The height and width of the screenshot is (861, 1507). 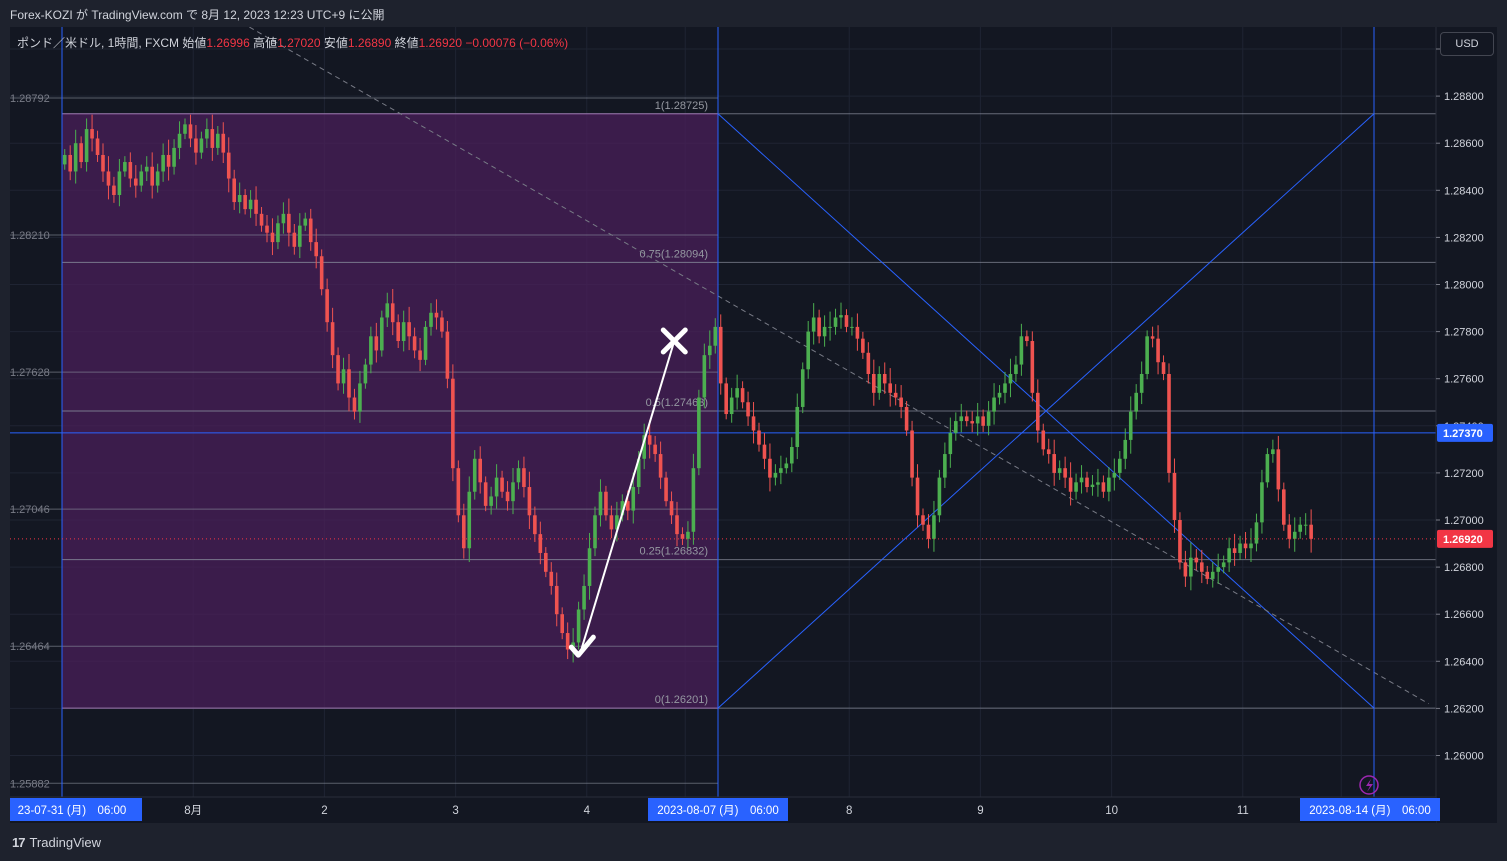 I want to click on tradingview-logo: 17 TradingView, so click(x=56, y=842).